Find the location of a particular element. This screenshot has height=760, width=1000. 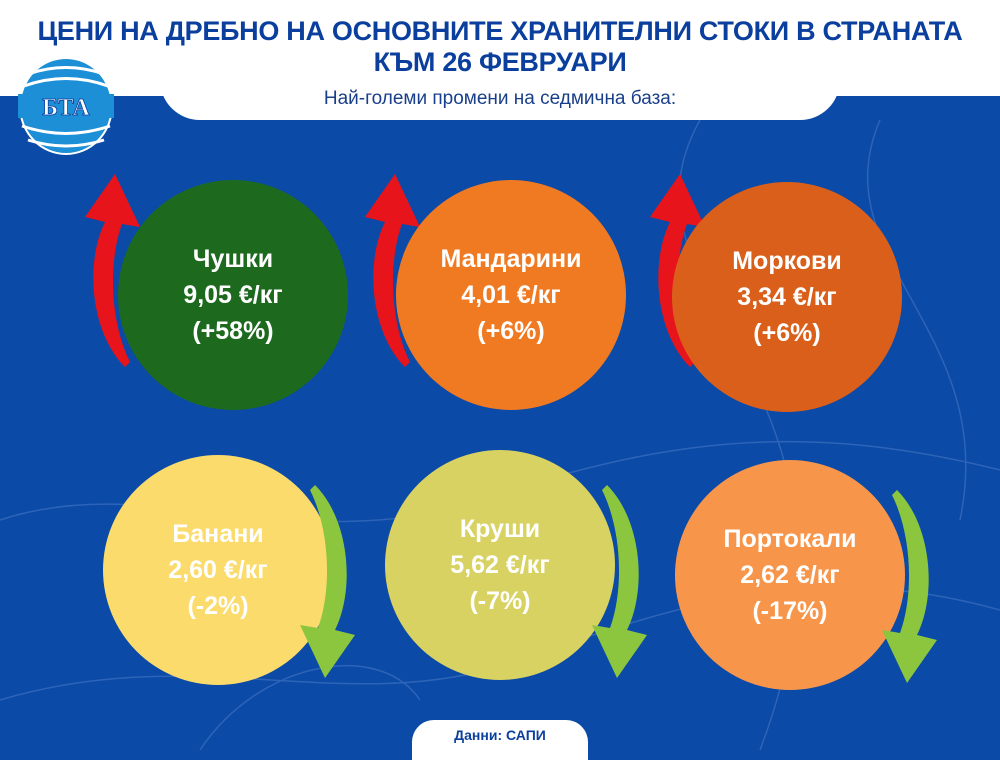

title-line-2: КЪМ 26 ФЕВРУАРИ is located at coordinates (500, 62).